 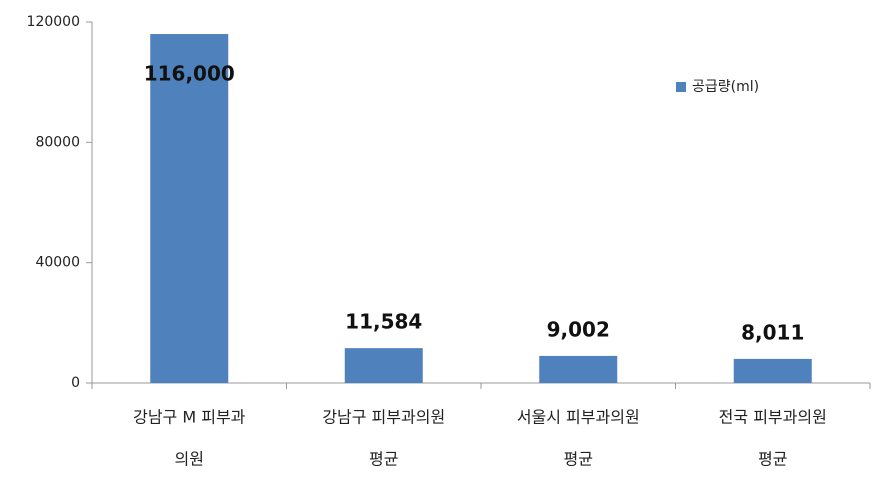 I want to click on value-label: 9,002, so click(x=578, y=329).